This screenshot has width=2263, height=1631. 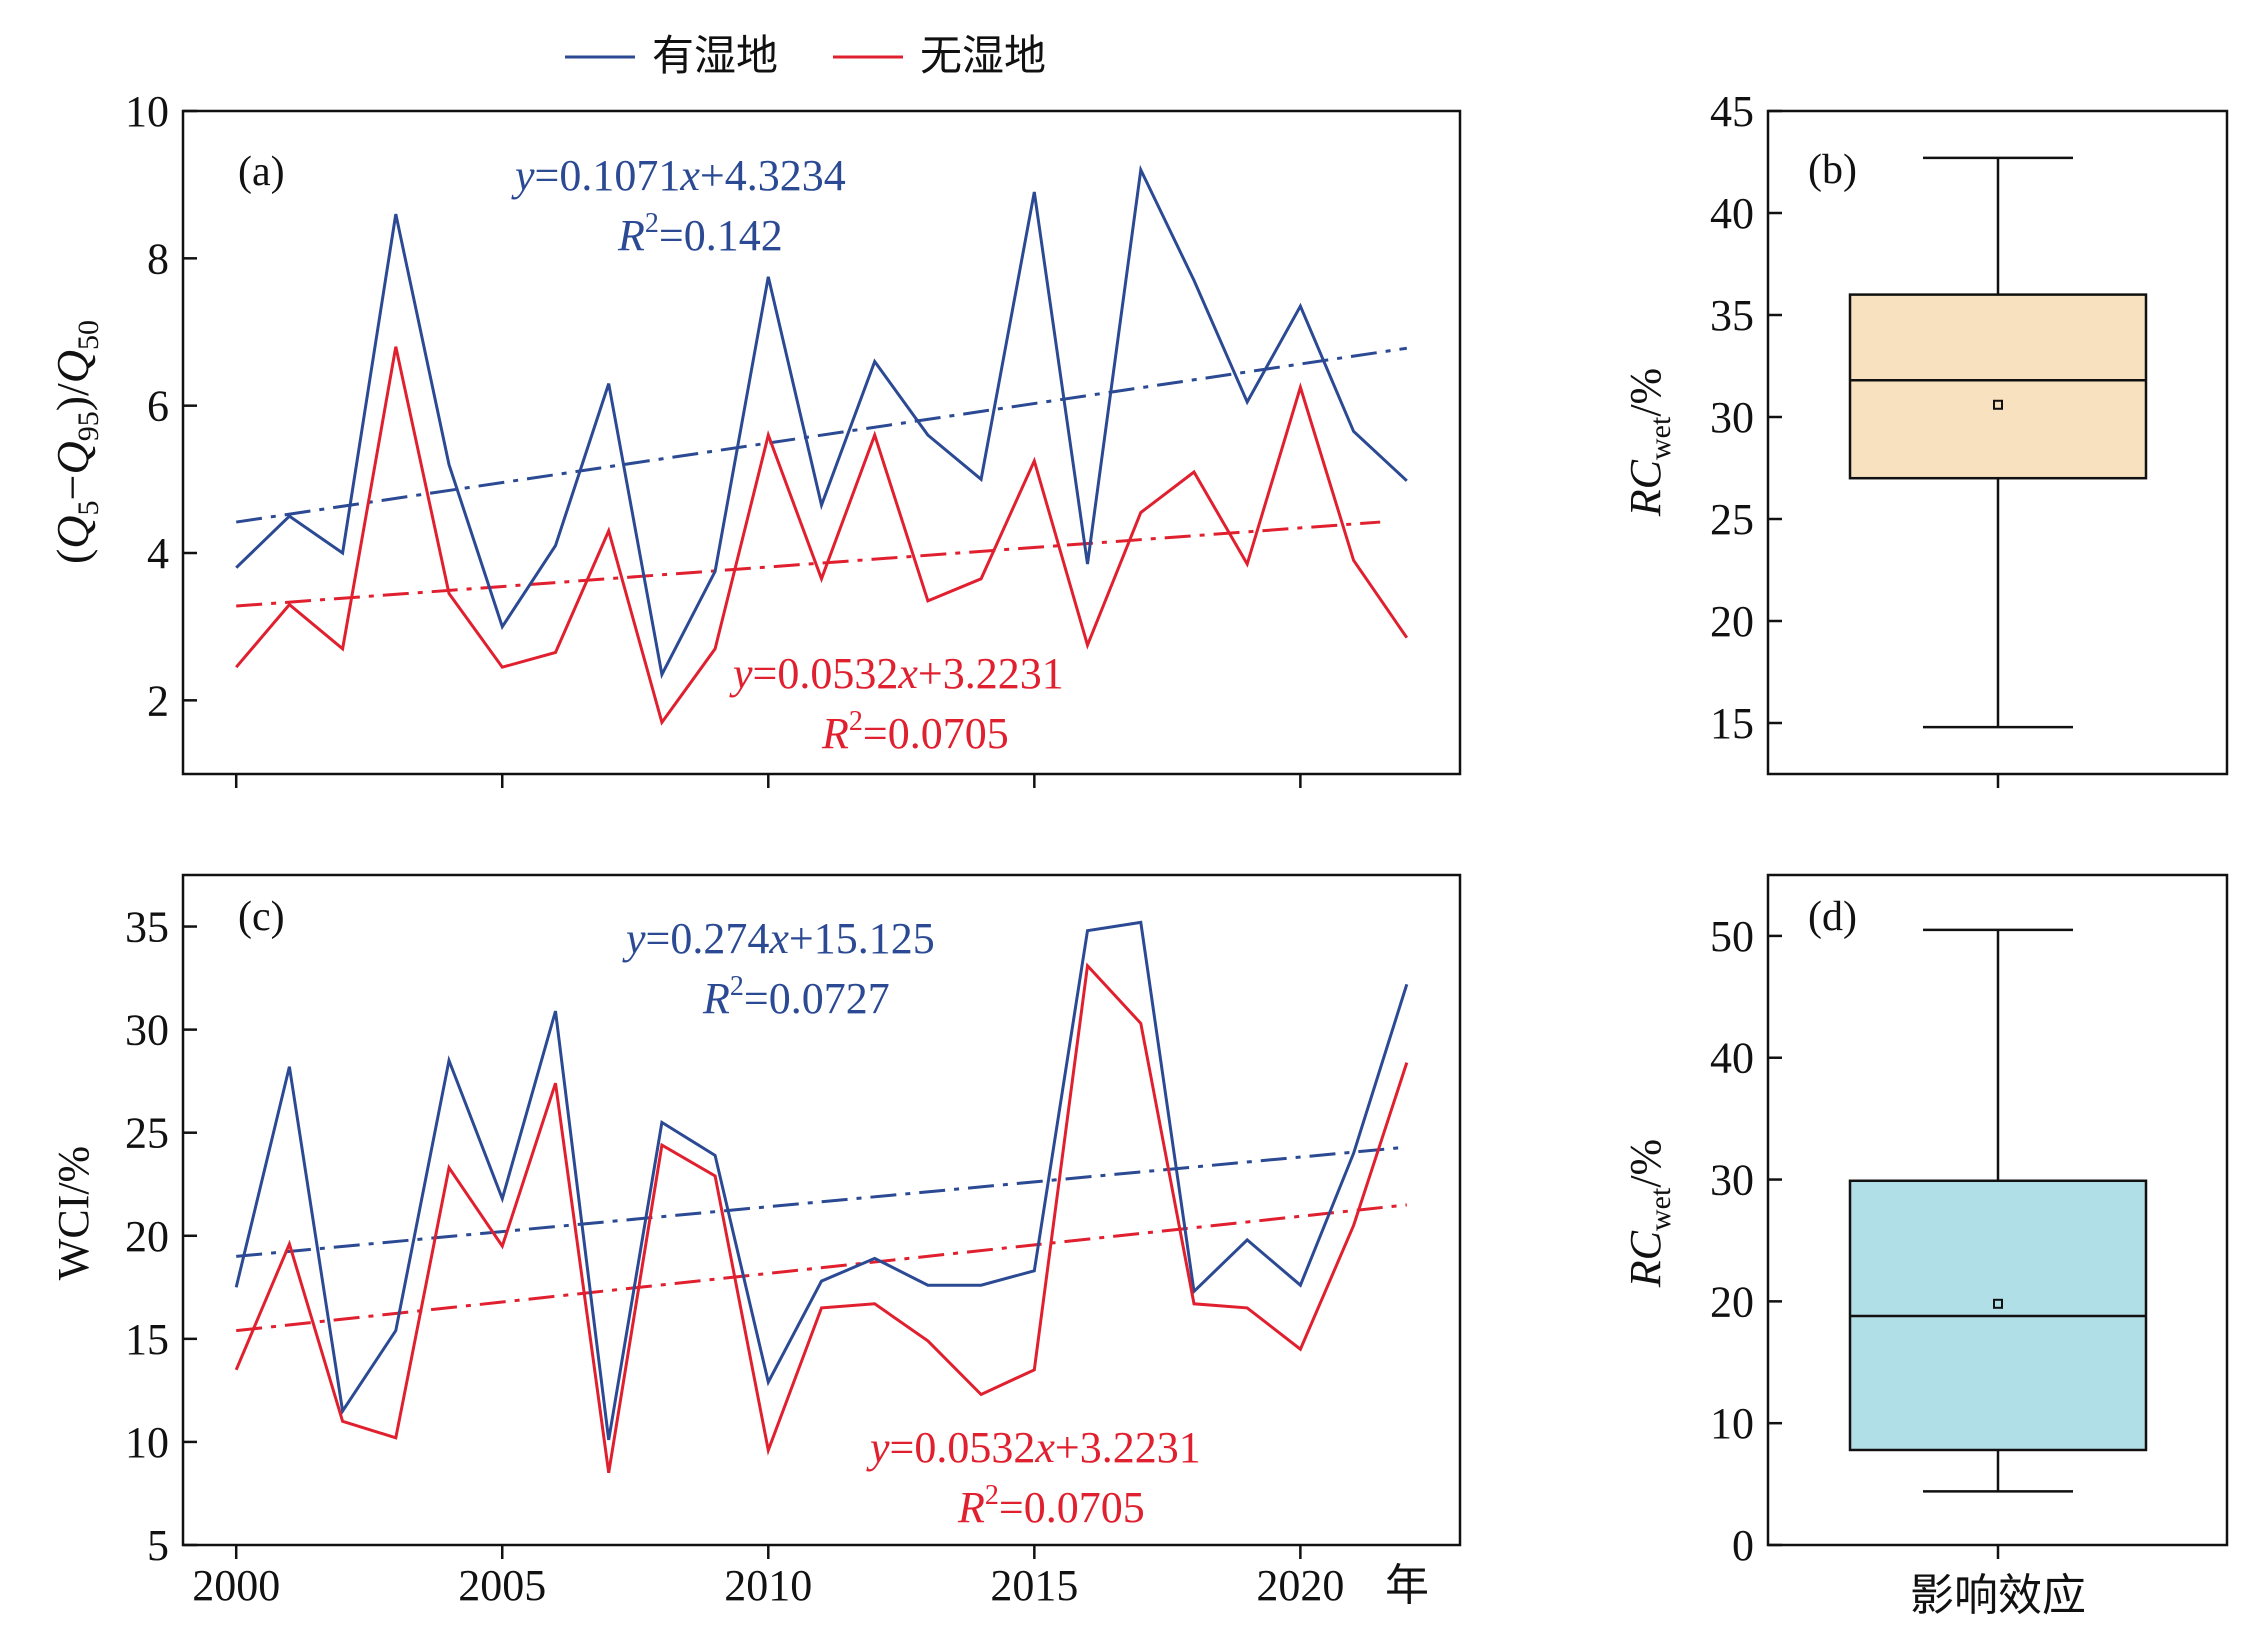 What do you see at coordinates (1925, 1246) in the screenshot?
I see `panel-d-box-plot: 0 10 20 30 40 50 (d) RCwet/% 影响效应` at bounding box center [1925, 1246].